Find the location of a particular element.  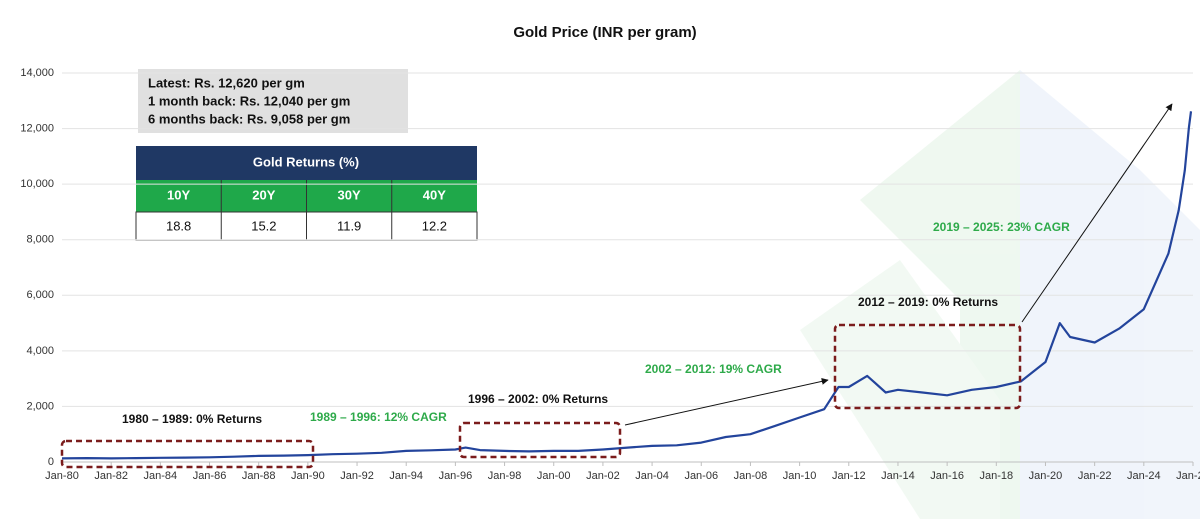

annotation: 1989 – 1996: 12% CAGR is located at coordinates (378, 417).